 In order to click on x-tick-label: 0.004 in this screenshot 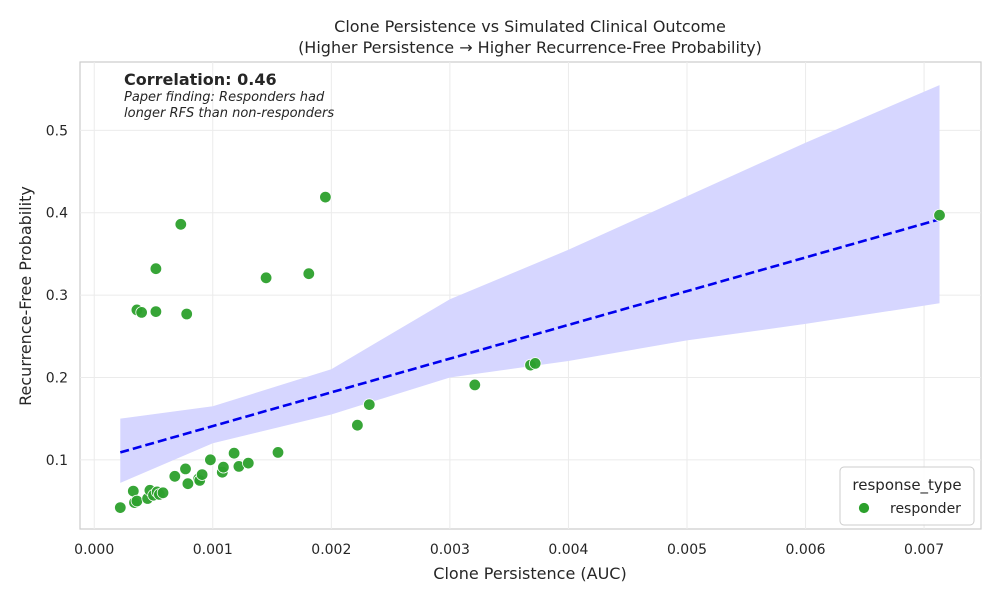, I will do `click(568, 550)`.